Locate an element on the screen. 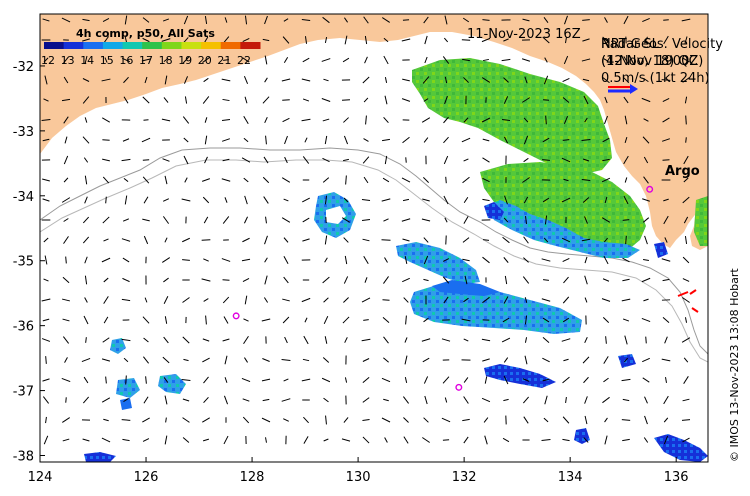 The height and width of the screenshot is (496, 750). date-label: 11-Nov-2023 16Z is located at coordinates (524, 34).